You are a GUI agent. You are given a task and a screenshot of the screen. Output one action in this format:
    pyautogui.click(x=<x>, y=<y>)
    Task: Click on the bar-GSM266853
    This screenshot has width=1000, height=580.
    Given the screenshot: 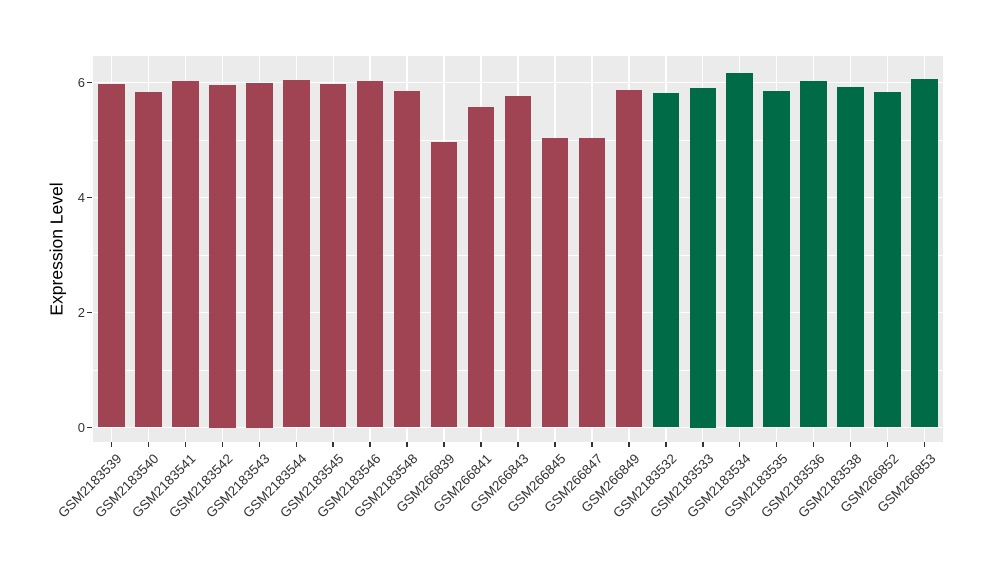 What is the action you would take?
    pyautogui.click(x=924, y=253)
    